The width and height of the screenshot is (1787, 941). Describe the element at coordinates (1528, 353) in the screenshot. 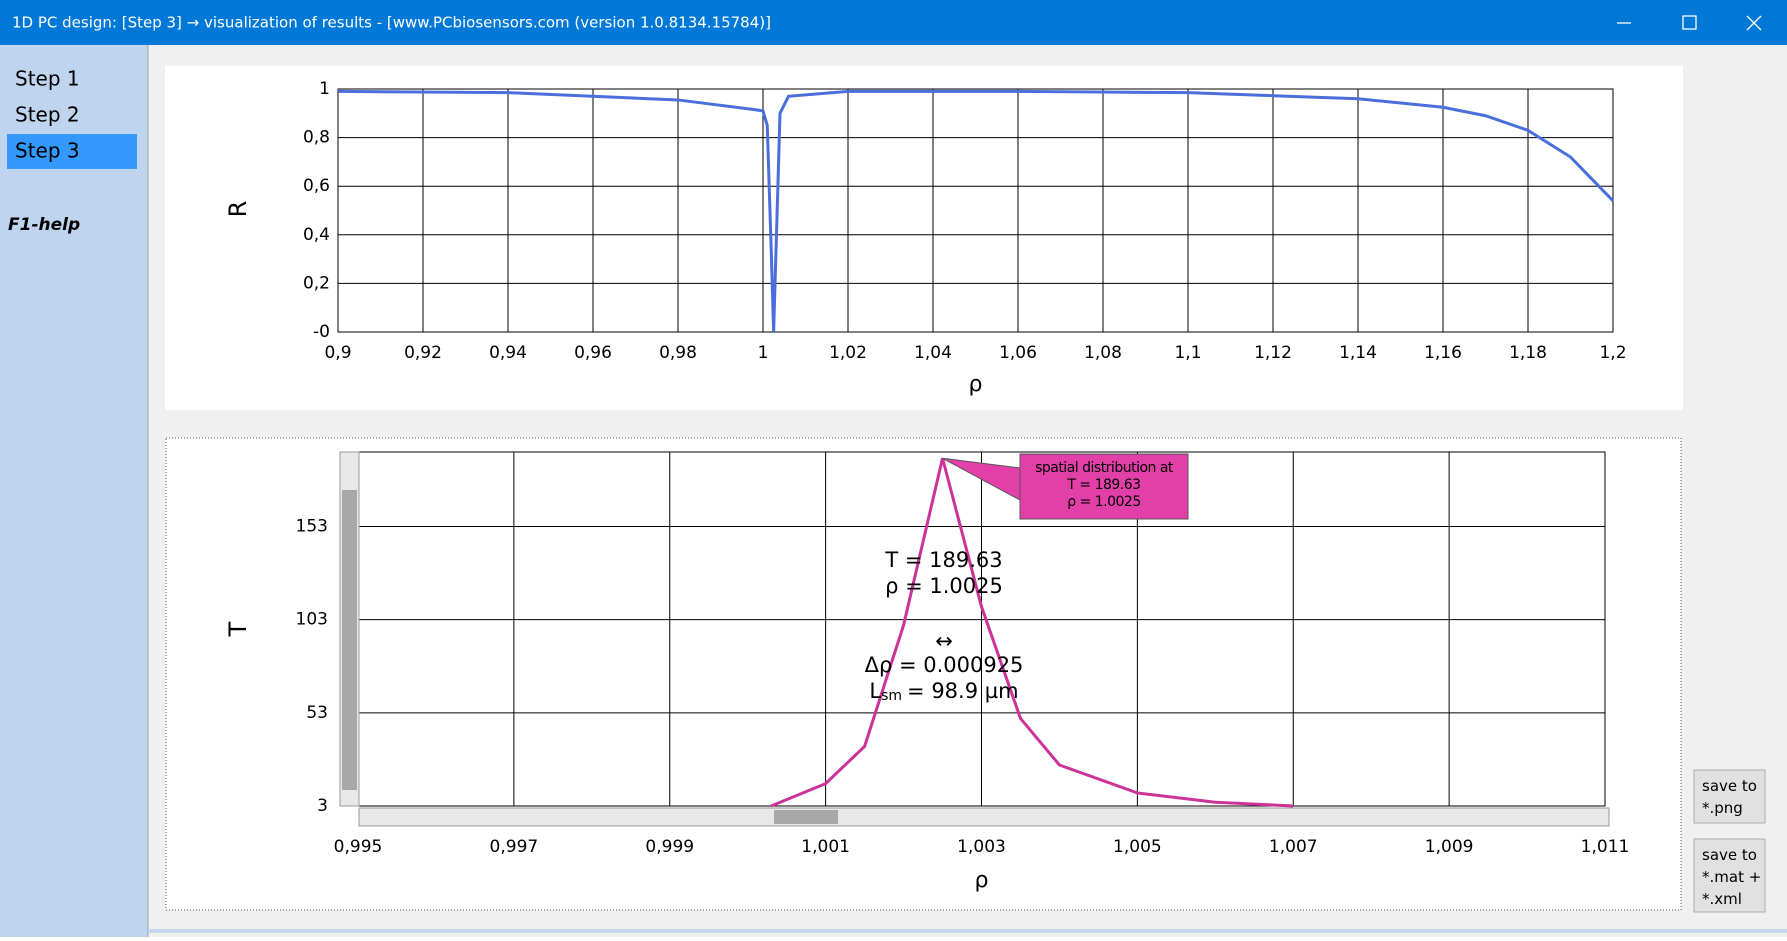

I see `x-tick-label: 1,18` at that location.